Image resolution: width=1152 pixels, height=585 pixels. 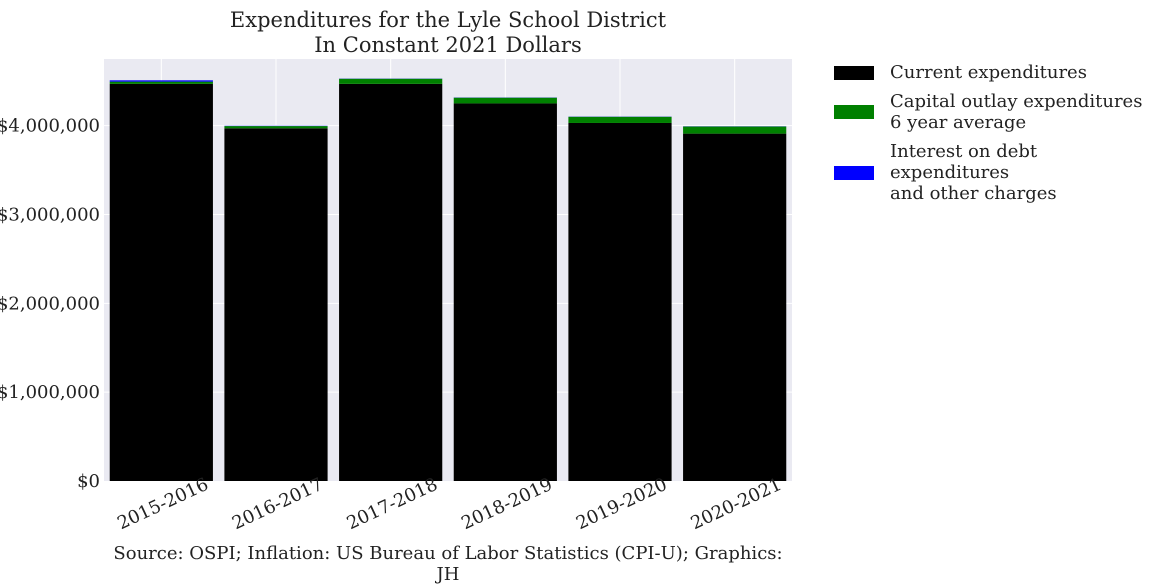 I want to click on legend-label: Current expenditures, so click(x=988, y=72).